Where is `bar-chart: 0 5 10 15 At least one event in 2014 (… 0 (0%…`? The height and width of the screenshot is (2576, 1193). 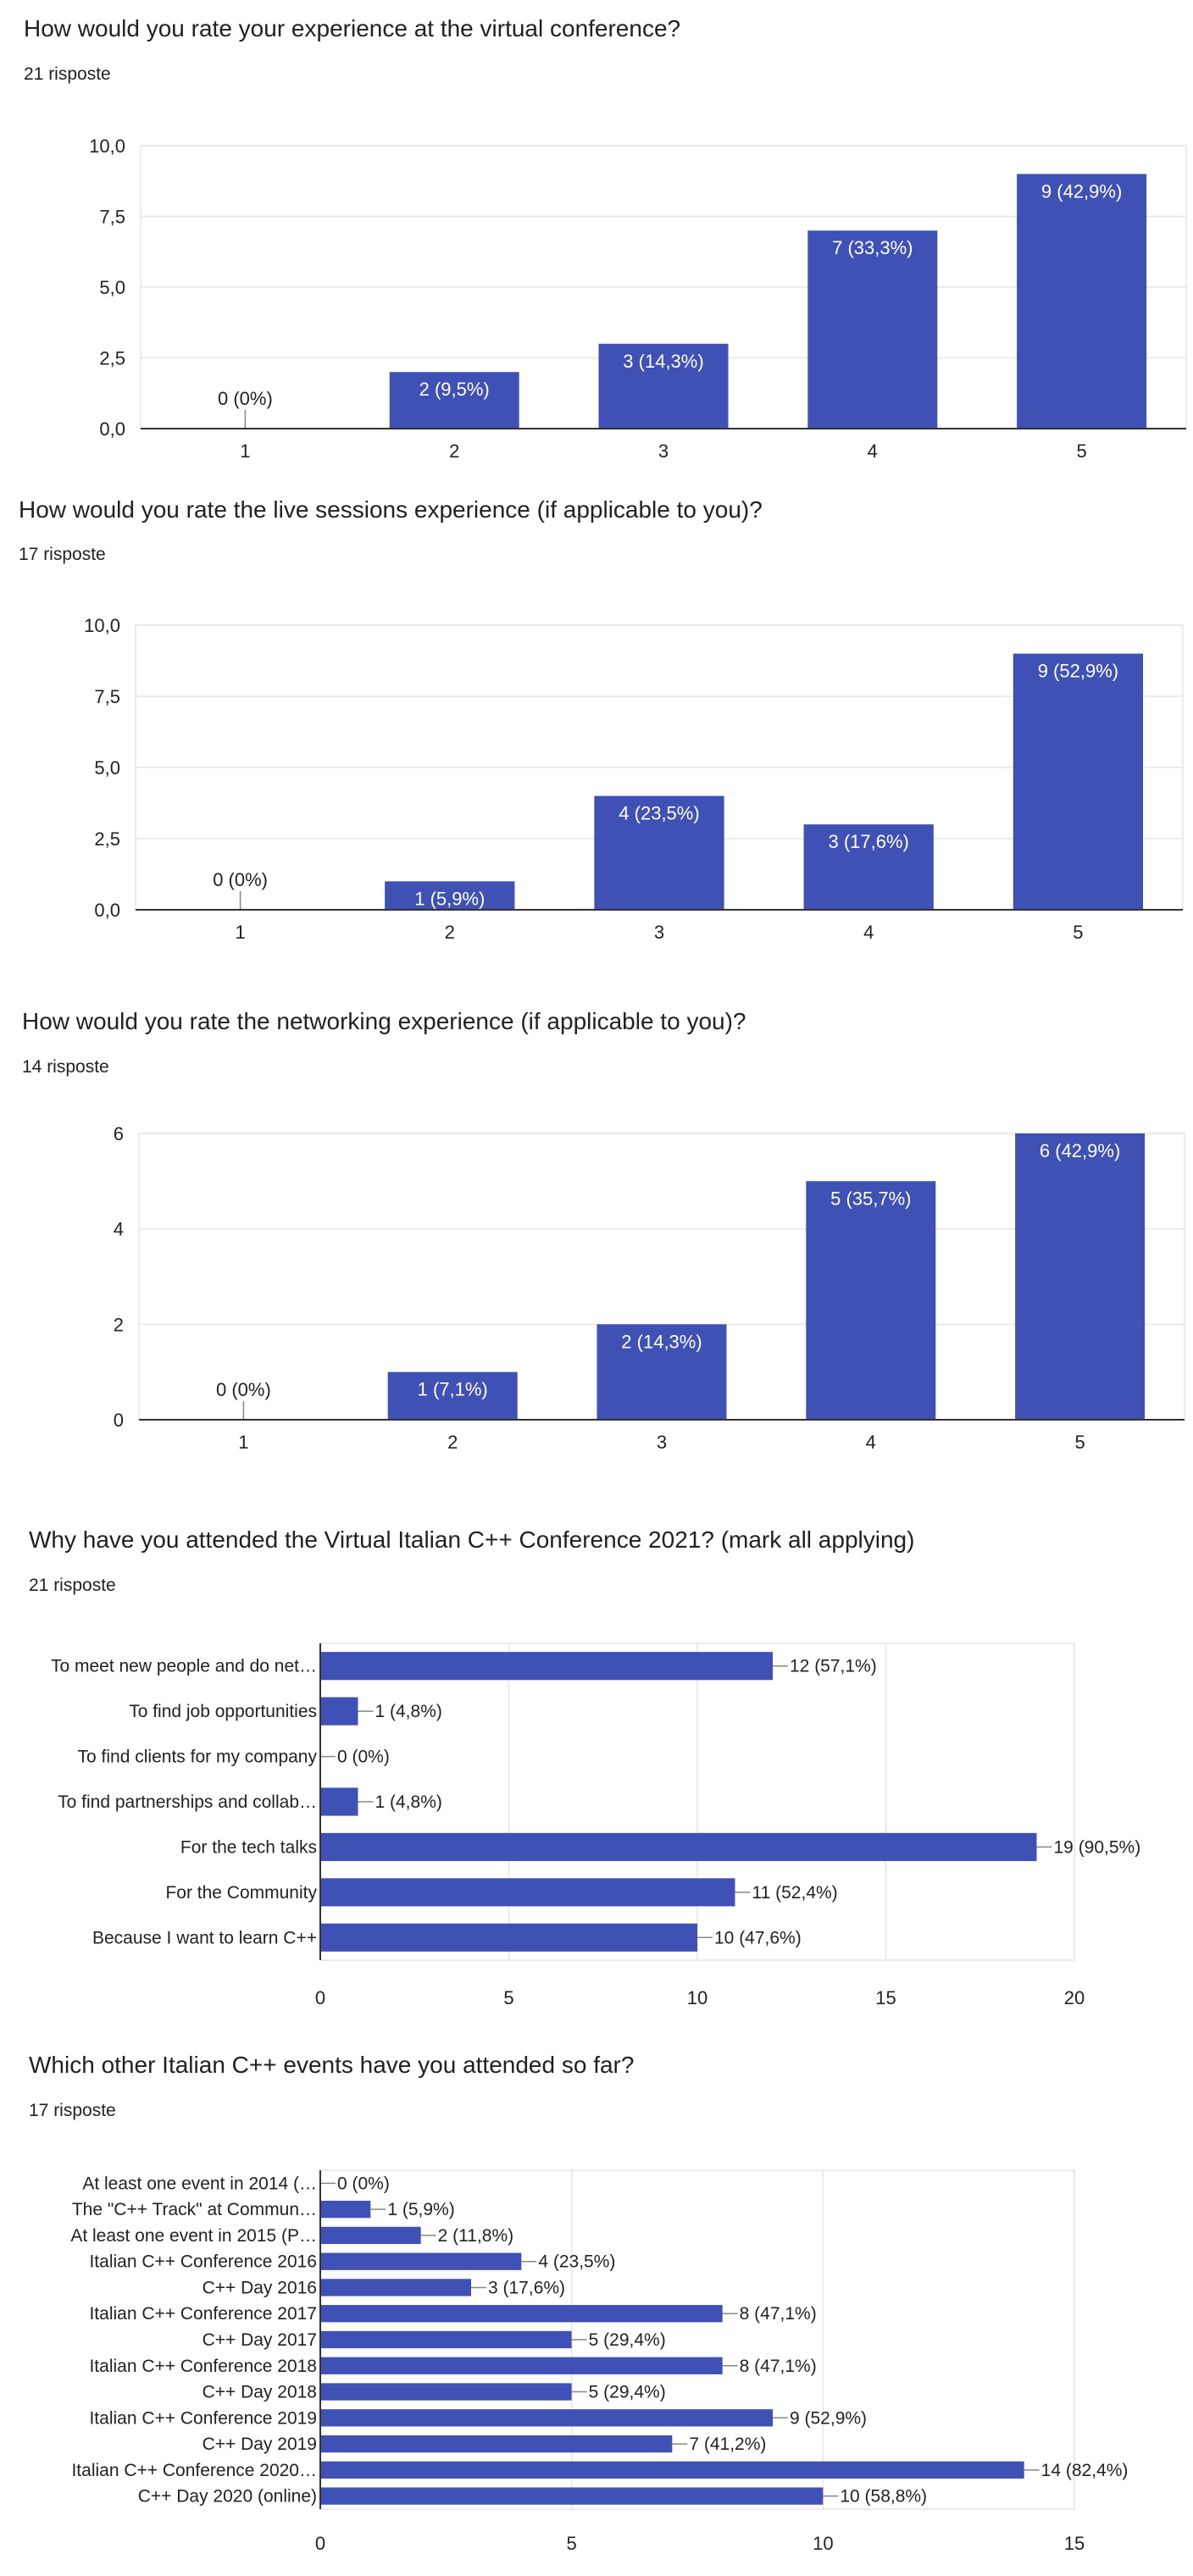 bar-chart: 0 5 10 15 At least one event in 2014 (… 0 (0%… is located at coordinates (599, 2361).